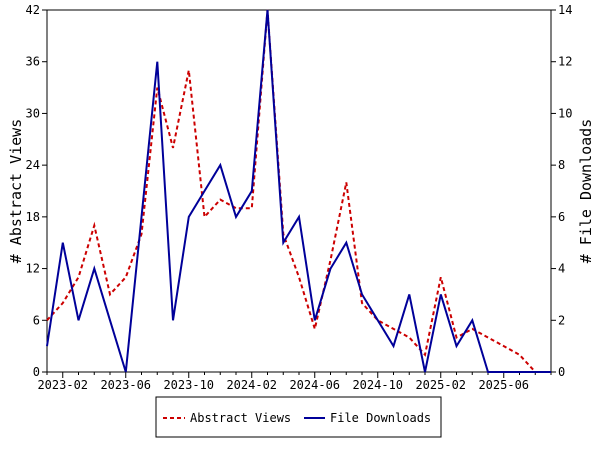  I want to click on left-tick-label: 12, so click(33, 269).